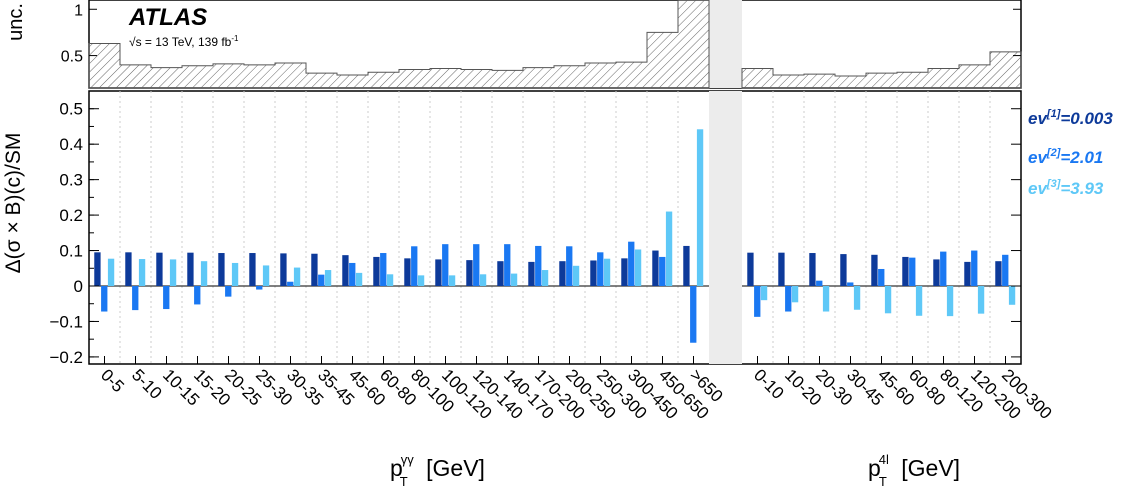  What do you see at coordinates (72, 57) in the screenshot?
I see `unc-y-tick-label: 0.5` at bounding box center [72, 57].